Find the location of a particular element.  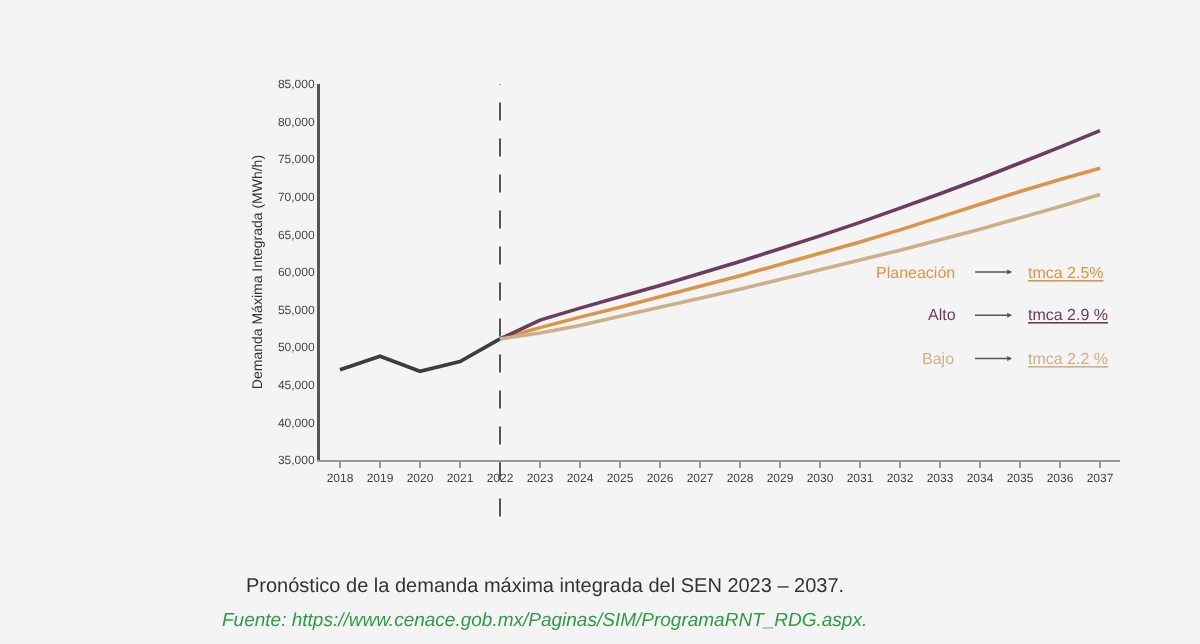

annotation: tmca 2.2 % is located at coordinates (1068, 359).